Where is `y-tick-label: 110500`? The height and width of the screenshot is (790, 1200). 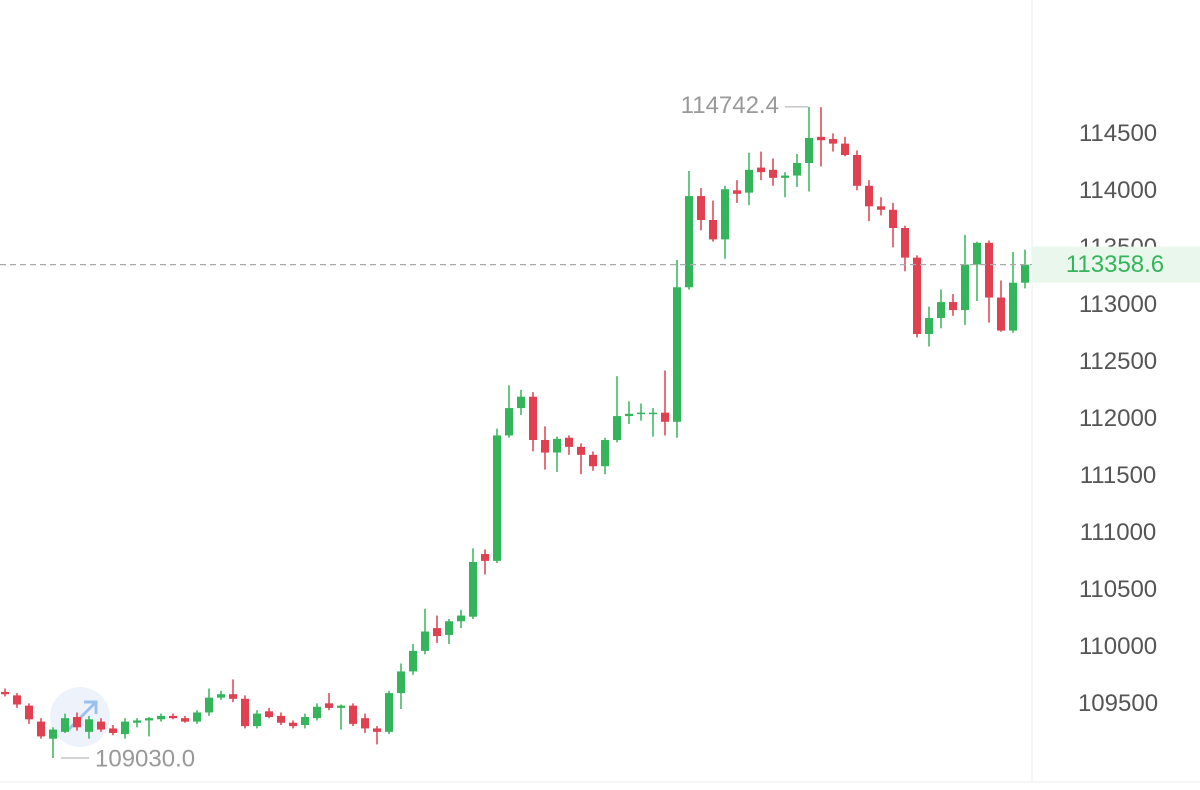 y-tick-label: 110500 is located at coordinates (1118, 589).